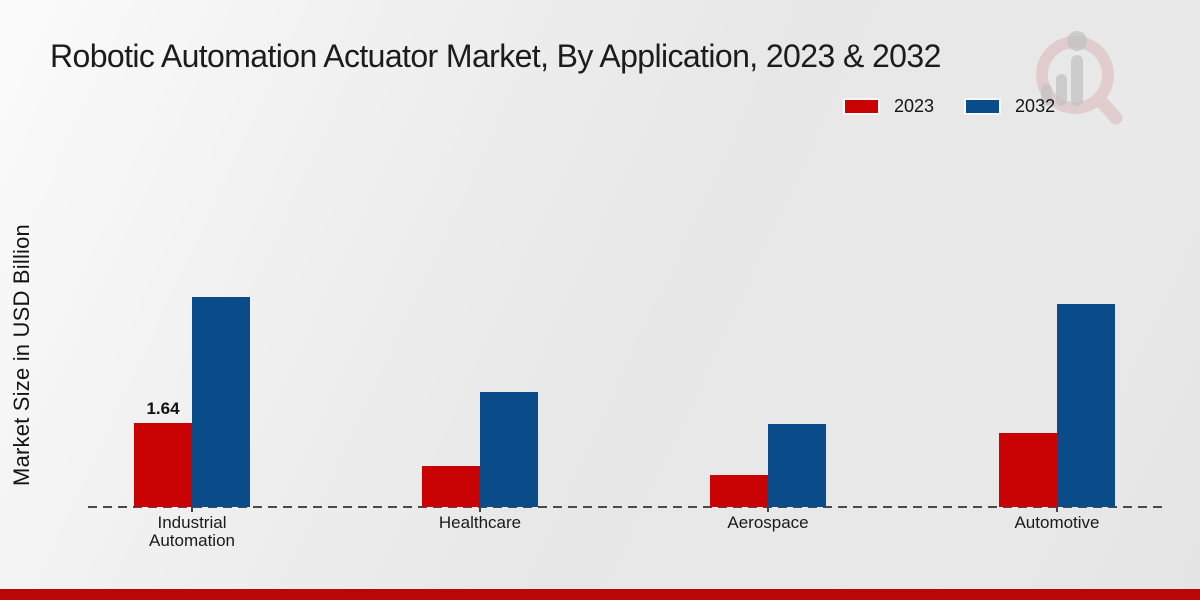 The height and width of the screenshot is (600, 1200). Describe the element at coordinates (221, 402) in the screenshot. I see `bar-2032-industrial-automation` at that location.